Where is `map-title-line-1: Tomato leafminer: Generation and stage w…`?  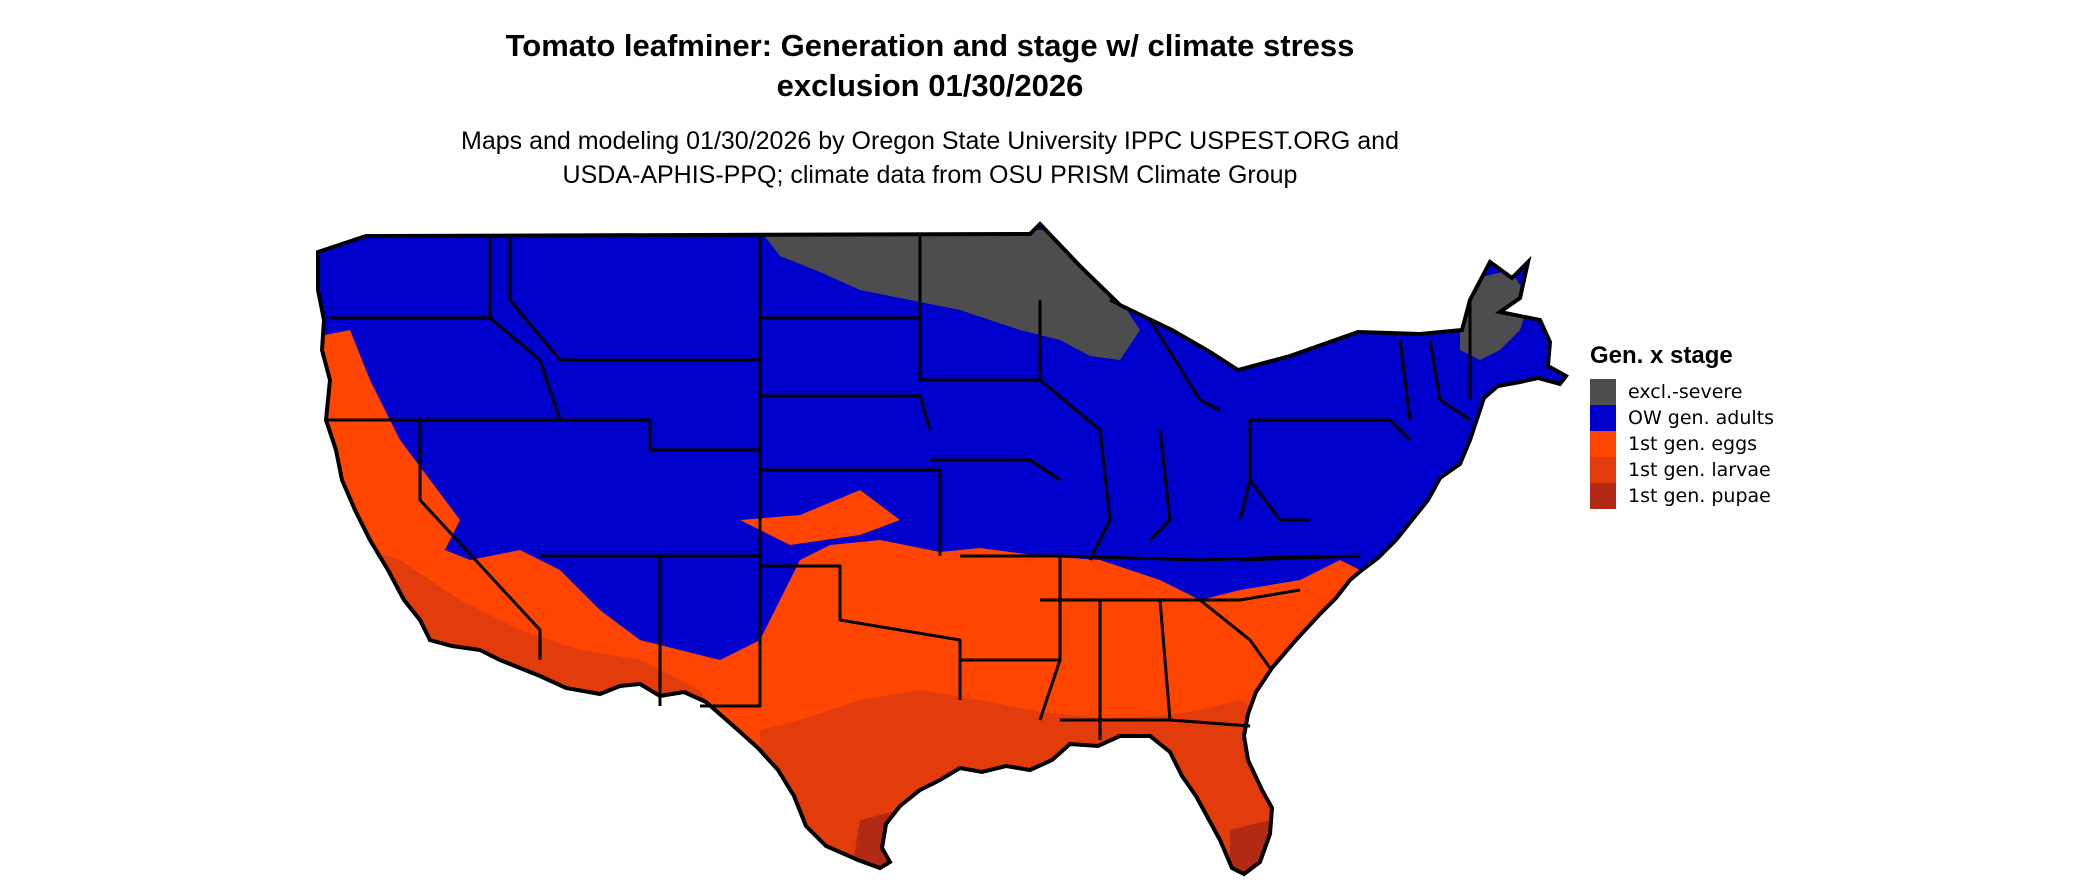 map-title-line-1: Tomato leafminer: Generation and stage w… is located at coordinates (930, 45).